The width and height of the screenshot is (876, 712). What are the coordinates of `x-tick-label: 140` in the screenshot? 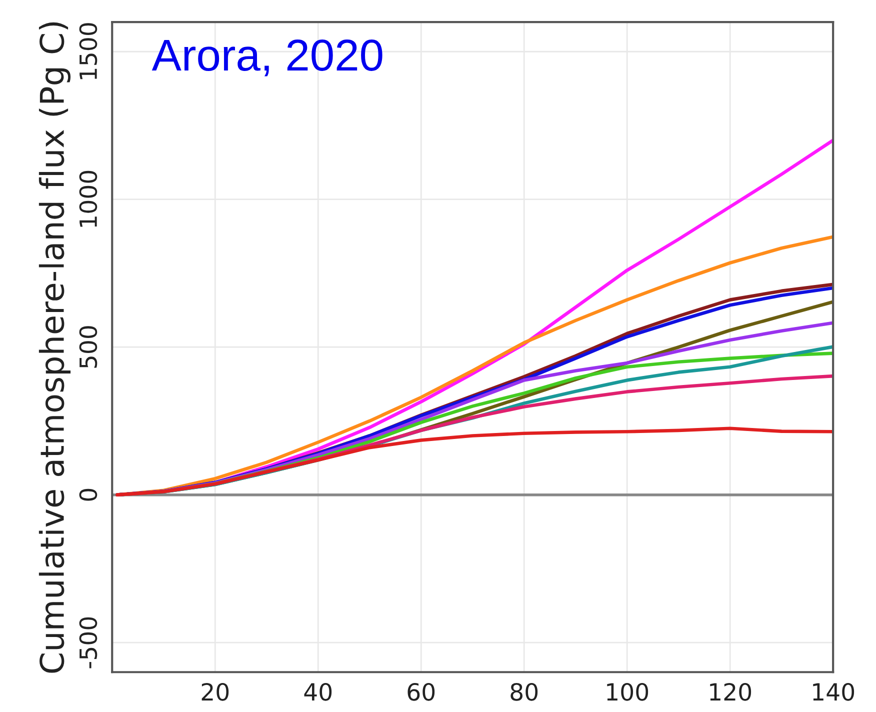 It's located at (833, 691).